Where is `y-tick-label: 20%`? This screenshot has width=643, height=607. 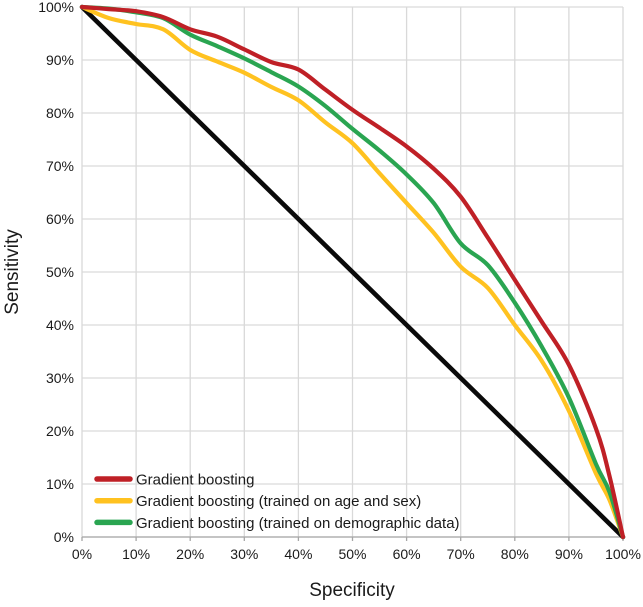 y-tick-label: 20% is located at coordinates (60, 431).